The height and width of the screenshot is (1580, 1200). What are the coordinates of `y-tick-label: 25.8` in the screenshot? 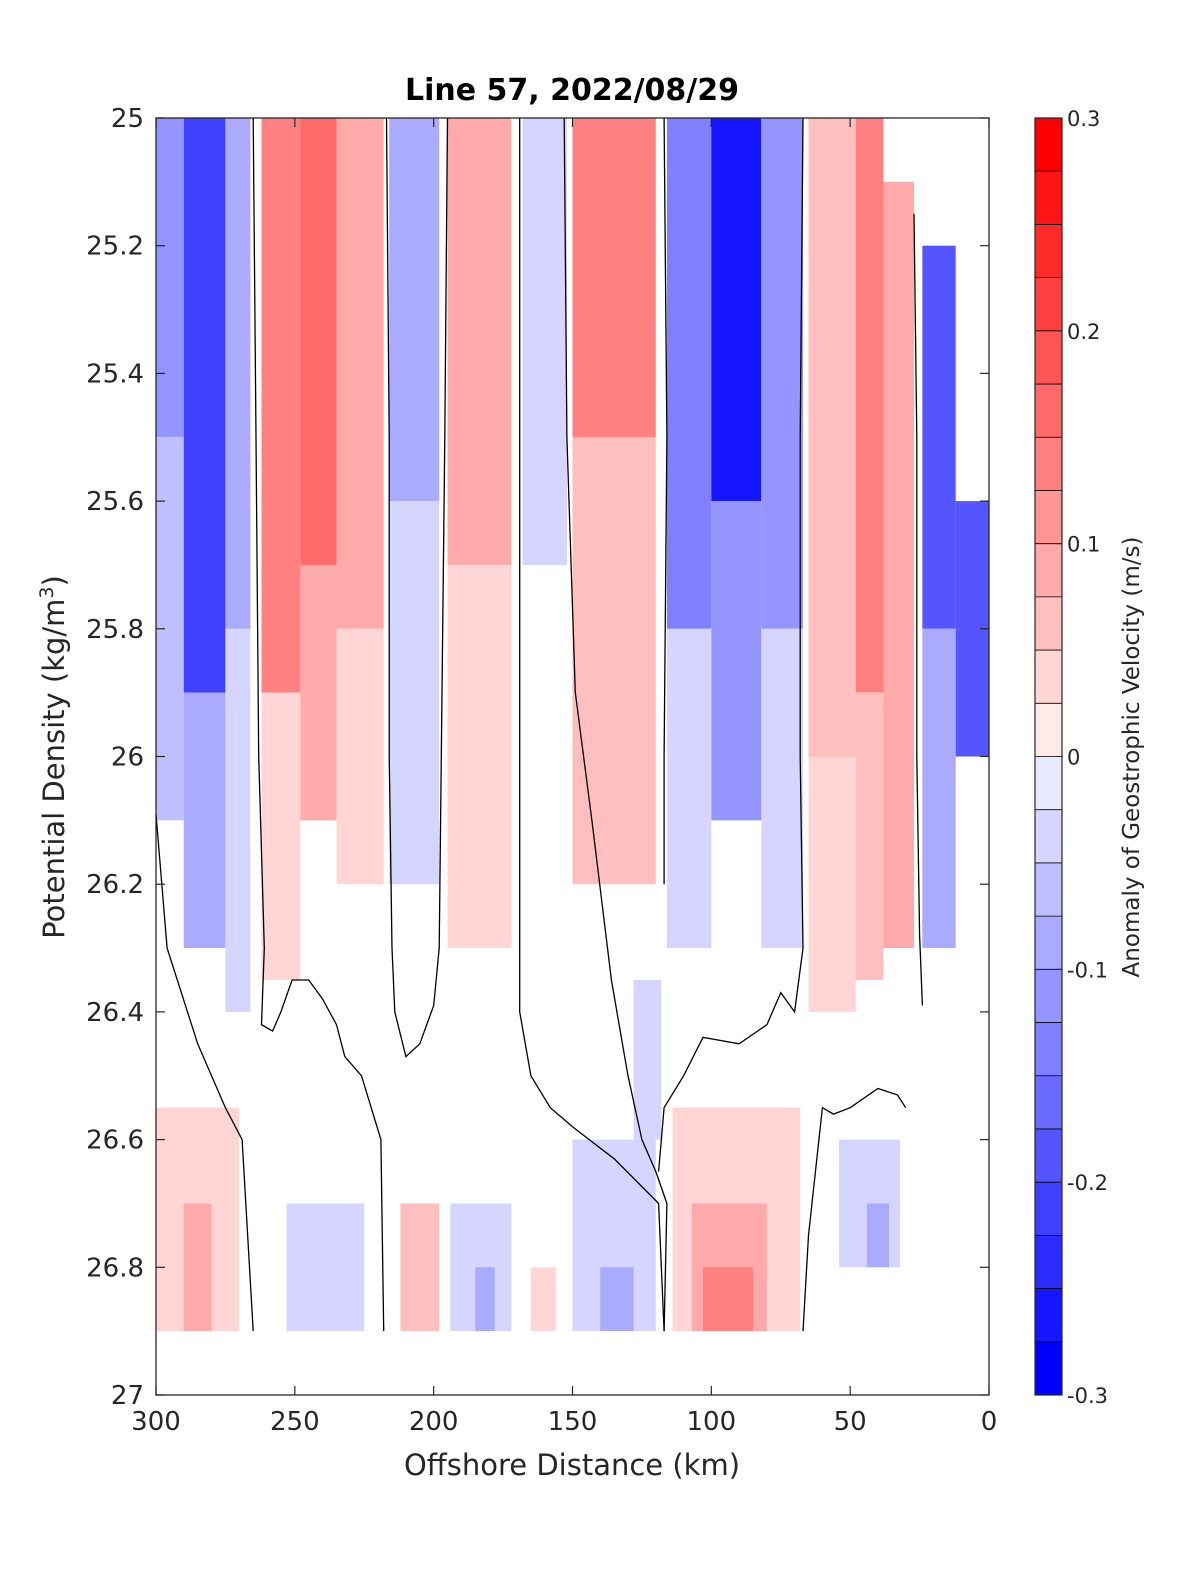 It's located at (115, 630).